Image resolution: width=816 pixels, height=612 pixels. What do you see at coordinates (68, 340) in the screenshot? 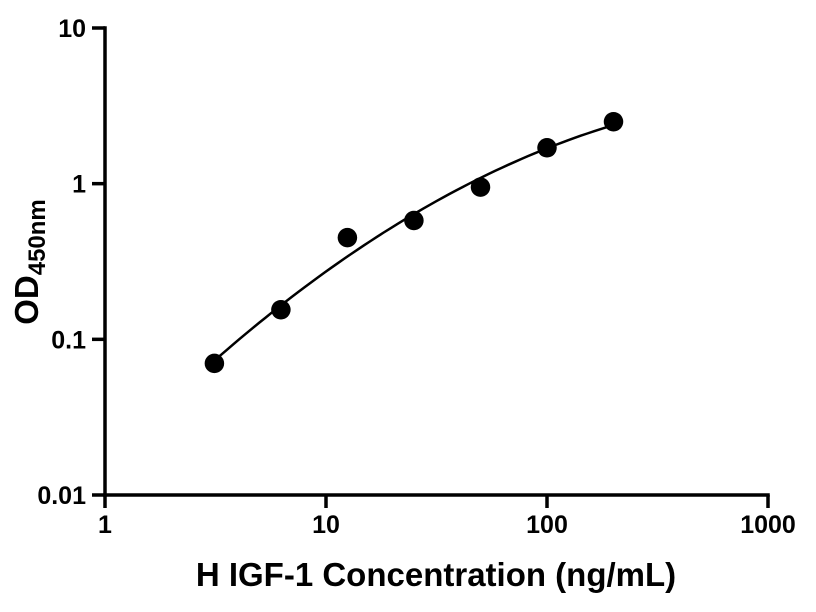
I see `y-tick-label: 0.1` at bounding box center [68, 340].